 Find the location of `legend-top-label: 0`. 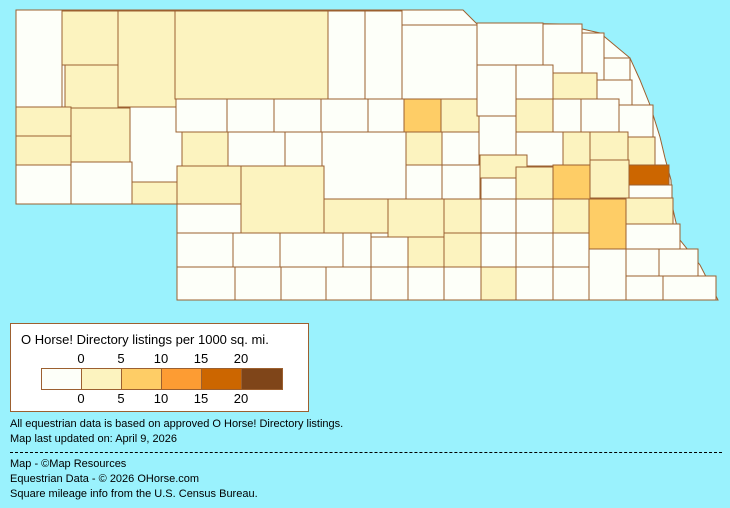

legend-top-label: 0 is located at coordinates (81, 358).